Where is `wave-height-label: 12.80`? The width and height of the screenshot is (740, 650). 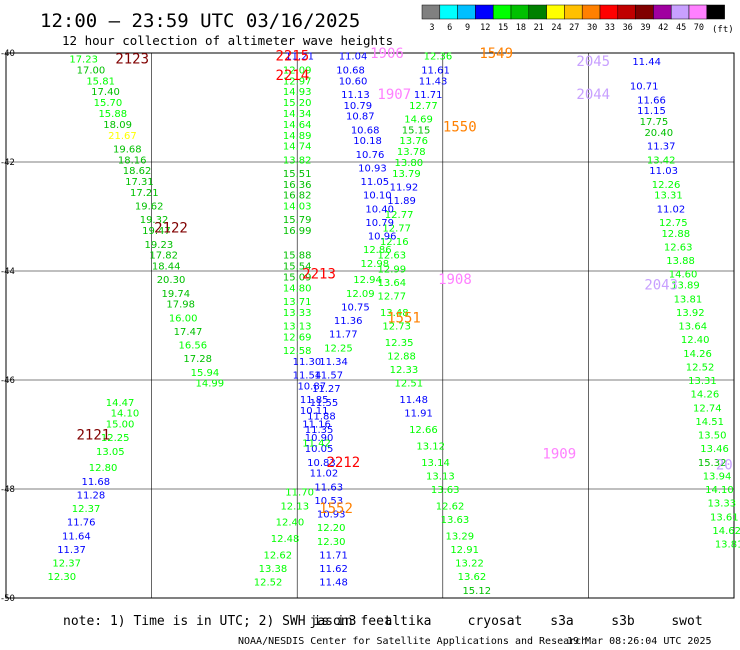
wave-height-label: 12.80 is located at coordinates (103, 468).